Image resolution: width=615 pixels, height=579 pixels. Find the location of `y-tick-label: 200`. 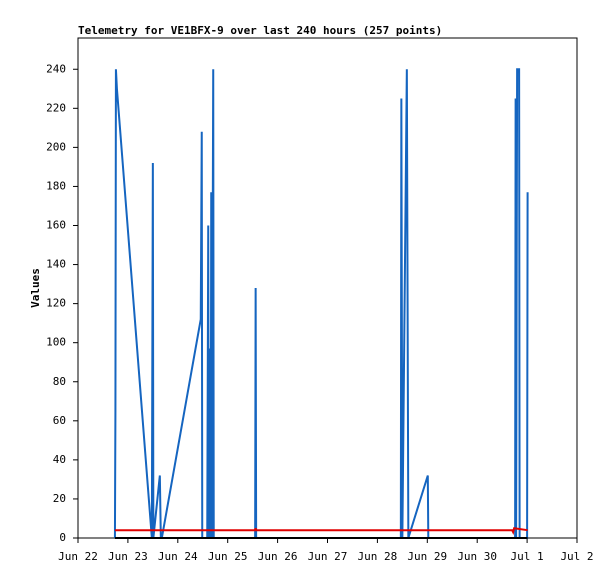

y-tick-label: 200 is located at coordinates (56, 146).